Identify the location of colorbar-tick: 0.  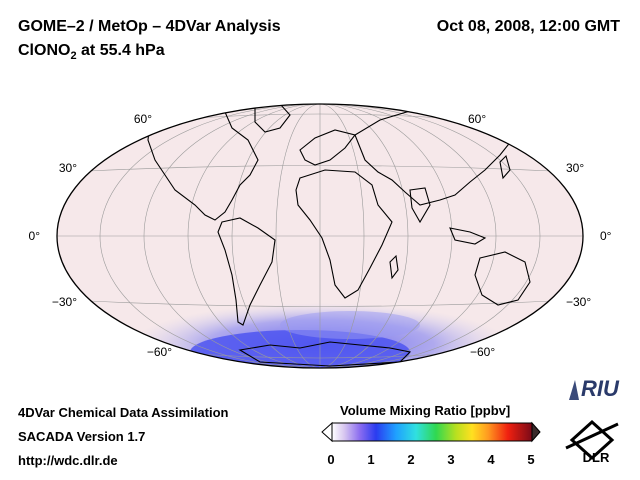
(331, 459).